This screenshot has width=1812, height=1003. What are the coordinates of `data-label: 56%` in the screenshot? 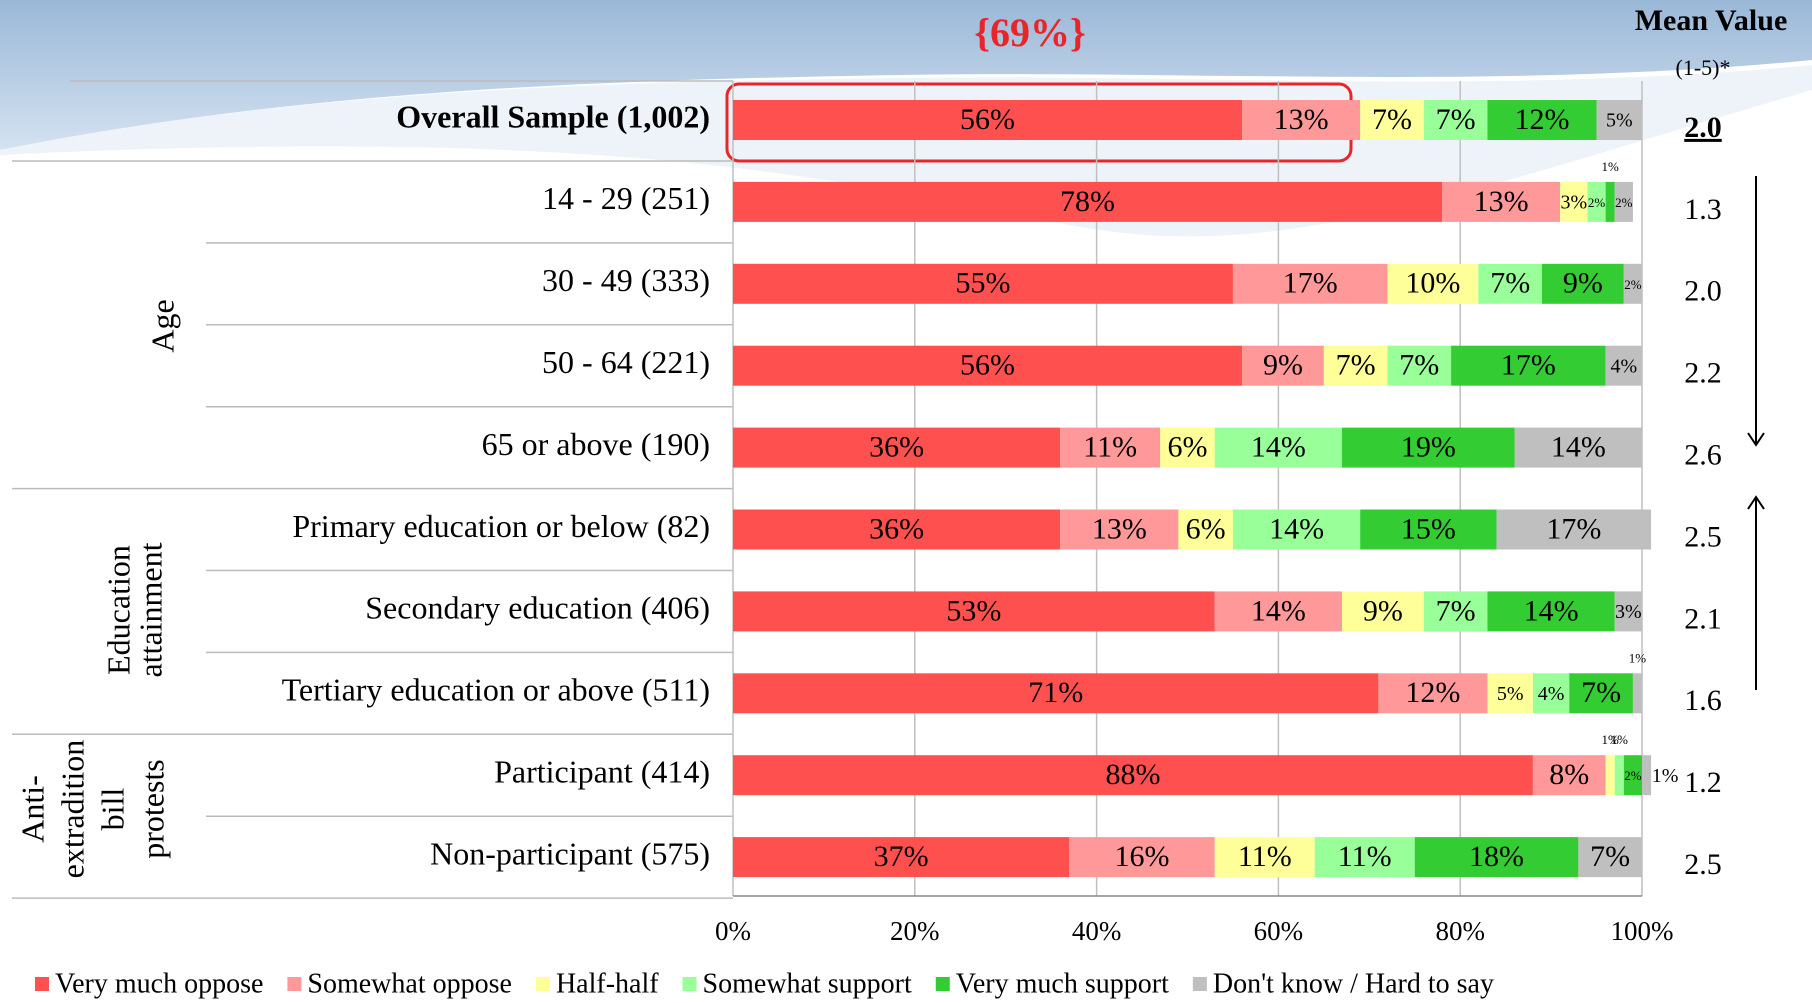 It's located at (987, 365).